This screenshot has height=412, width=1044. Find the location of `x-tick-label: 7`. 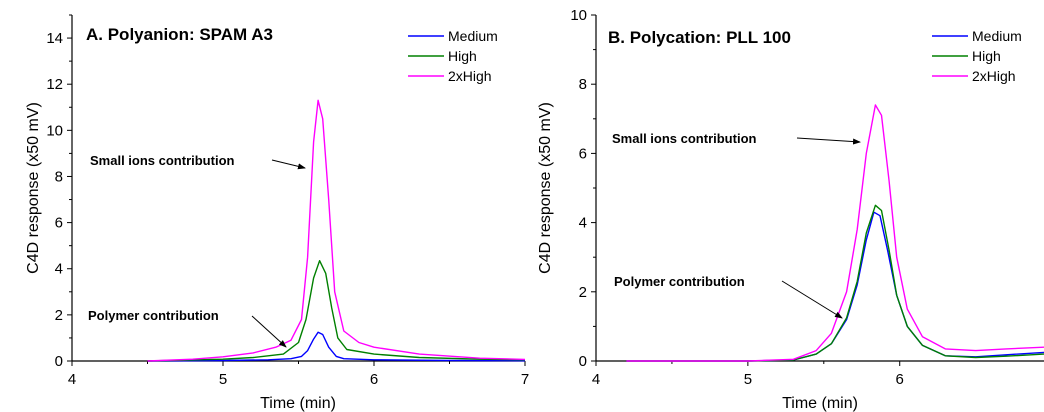

x-tick-label: 7 is located at coordinates (525, 379).